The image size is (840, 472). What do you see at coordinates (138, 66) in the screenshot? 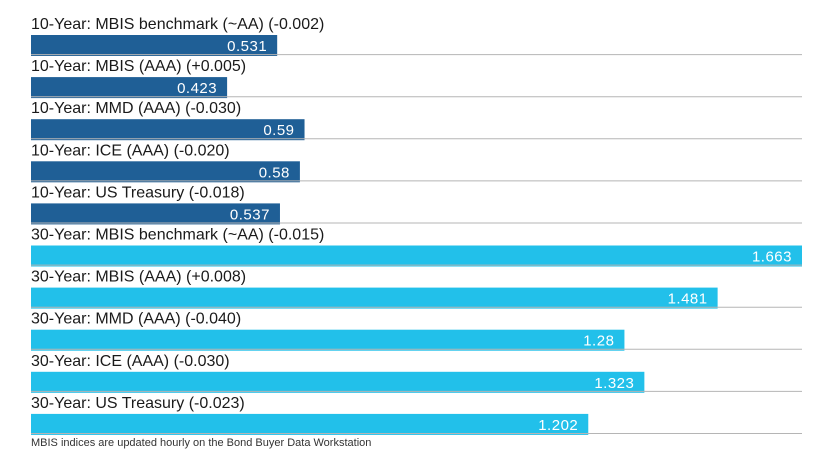
I see `row-label: 10-Year: MBIS (AAA) (+0.005)` at bounding box center [138, 66].